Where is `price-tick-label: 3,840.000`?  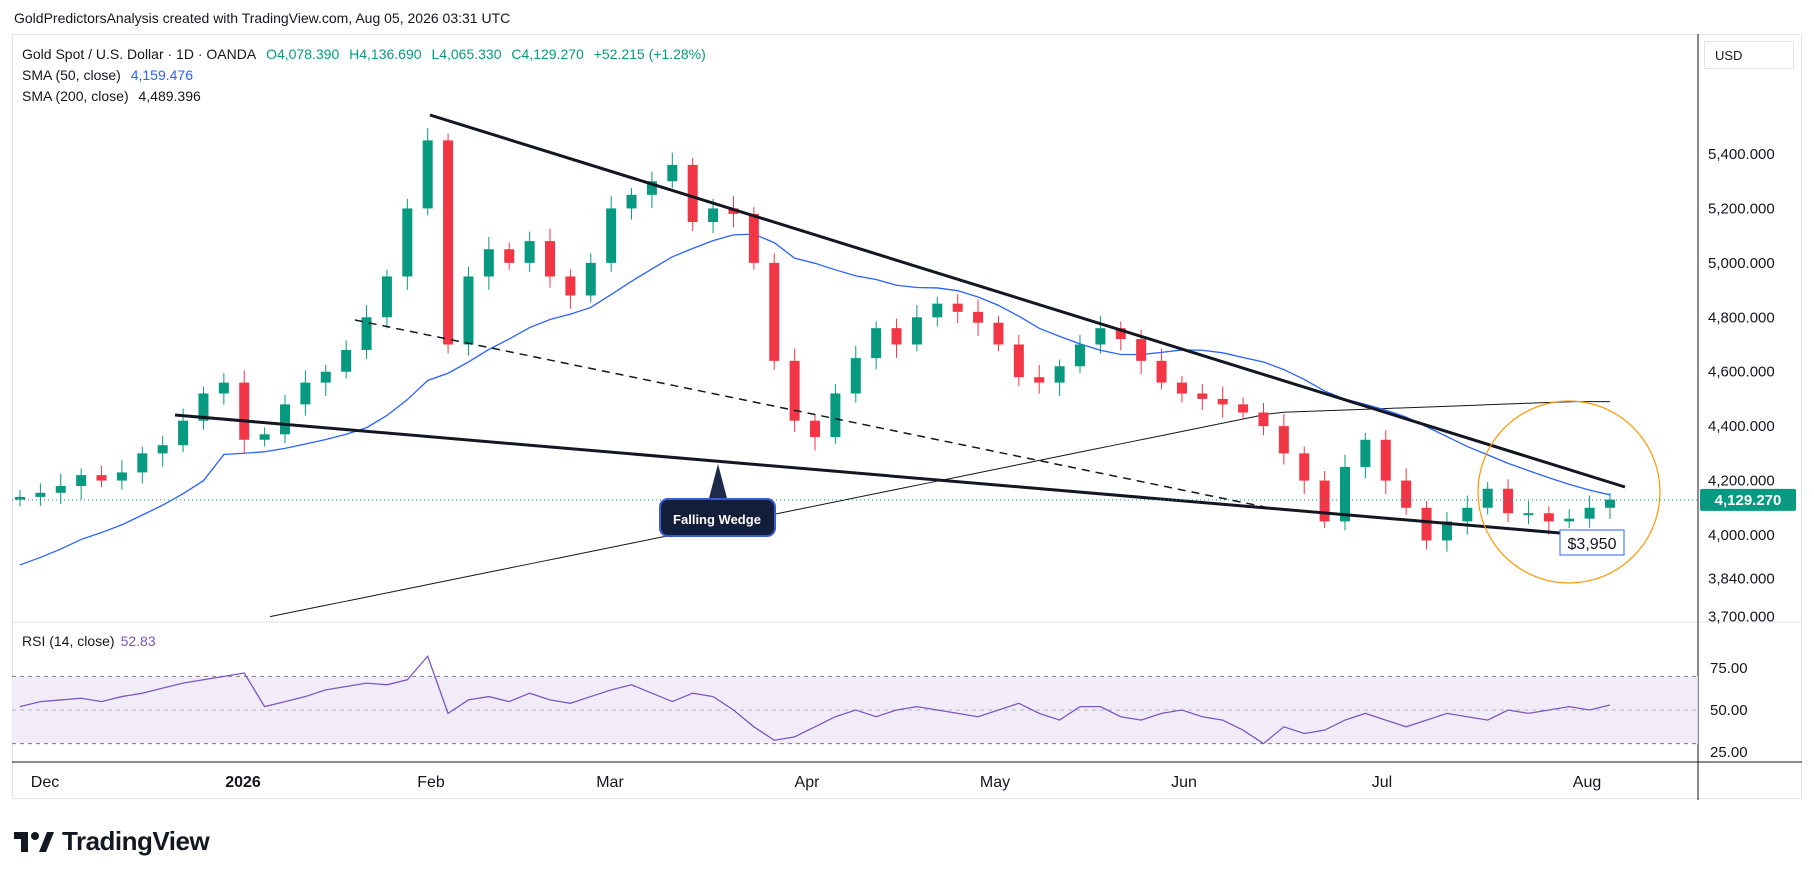 price-tick-label: 3,840.000 is located at coordinates (1741, 579).